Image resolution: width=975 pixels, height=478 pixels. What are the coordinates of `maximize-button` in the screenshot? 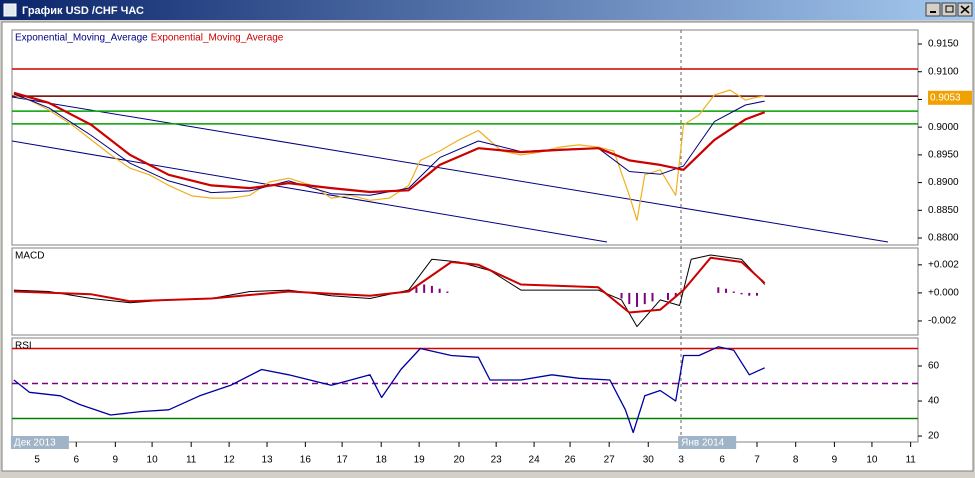 It's located at (949, 9).